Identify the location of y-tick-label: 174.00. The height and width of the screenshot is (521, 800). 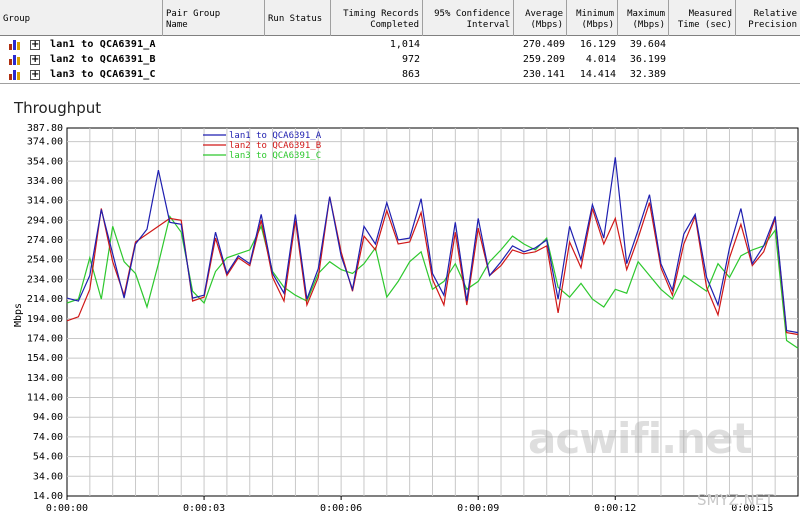
(45, 338).